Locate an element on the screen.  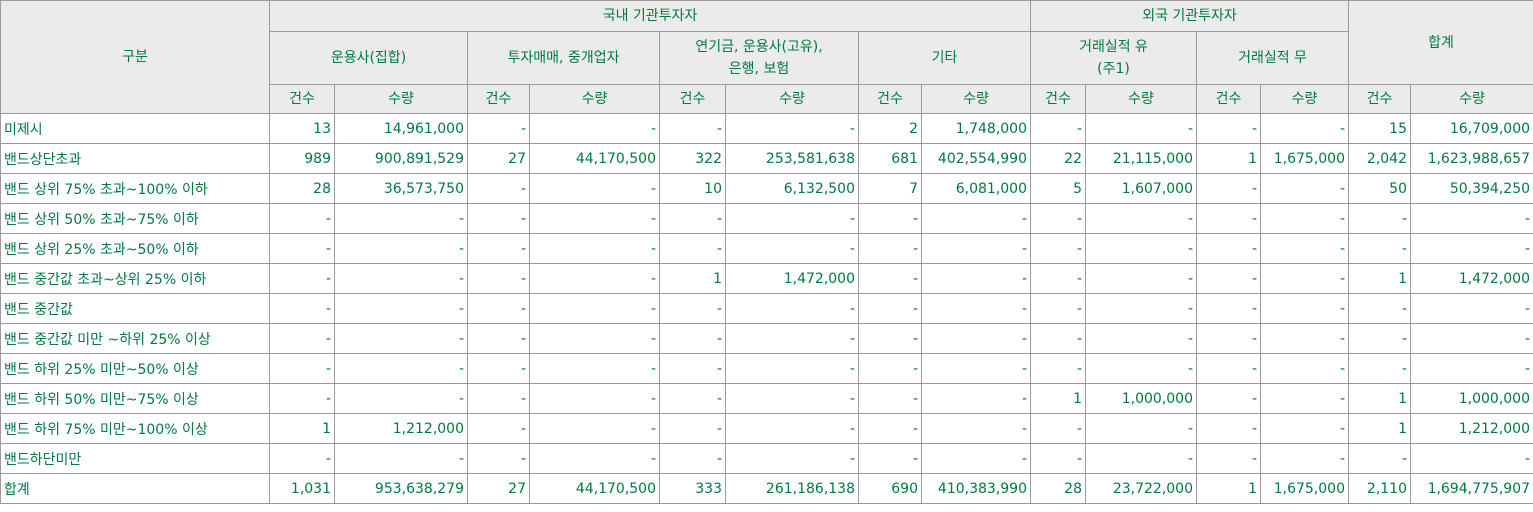
row-label: 밴드하단미만 is located at coordinates (135, 458).